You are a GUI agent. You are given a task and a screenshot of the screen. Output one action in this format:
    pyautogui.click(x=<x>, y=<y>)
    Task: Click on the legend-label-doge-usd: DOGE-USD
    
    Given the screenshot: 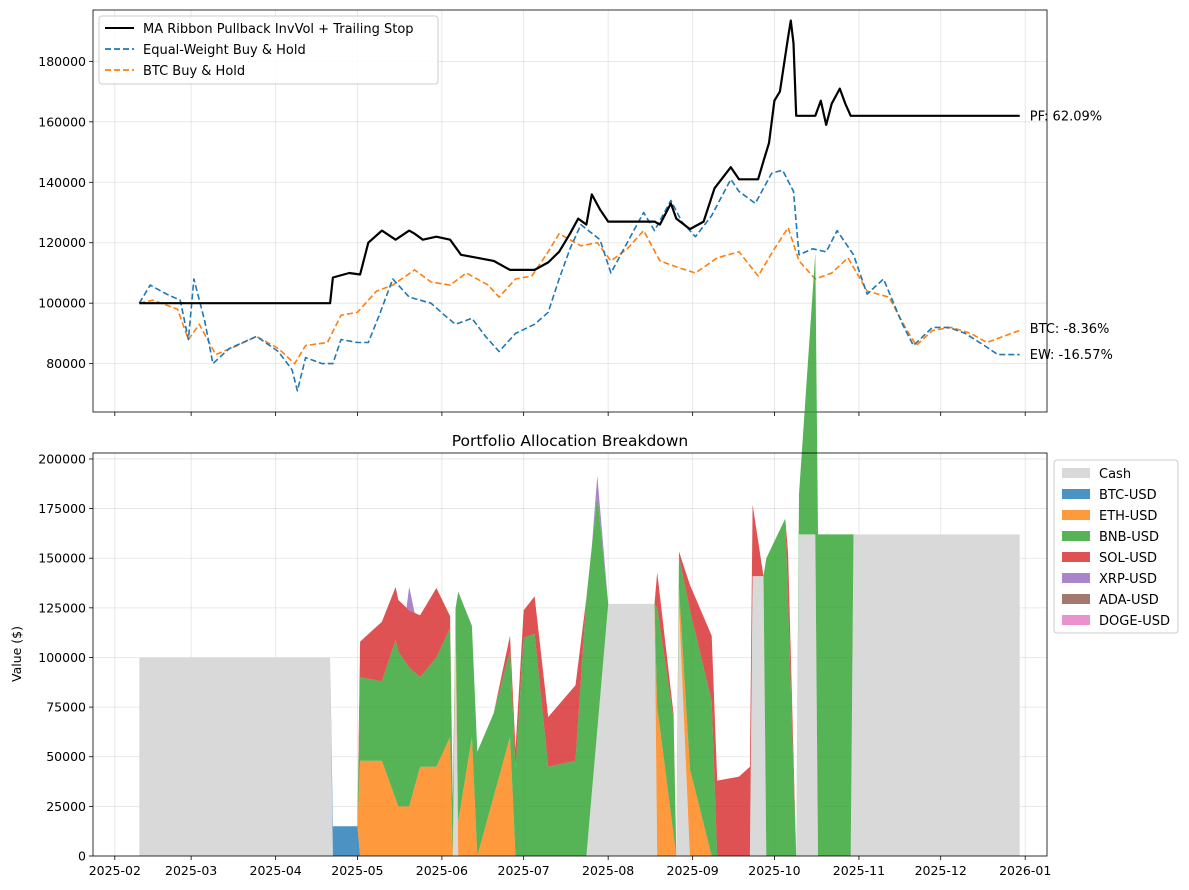 What is the action you would take?
    pyautogui.click(x=1134, y=621)
    